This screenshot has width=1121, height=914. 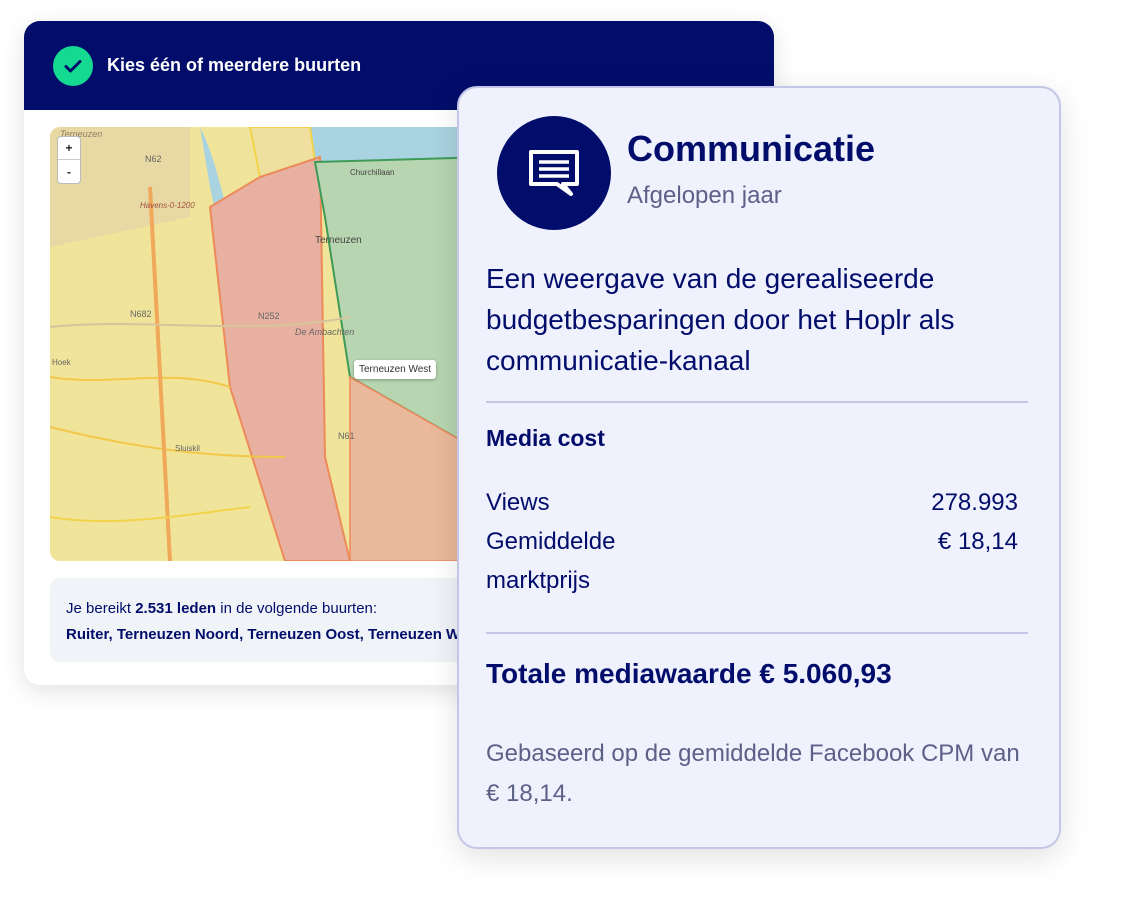 I want to click on map-label: N61, so click(x=346, y=436).